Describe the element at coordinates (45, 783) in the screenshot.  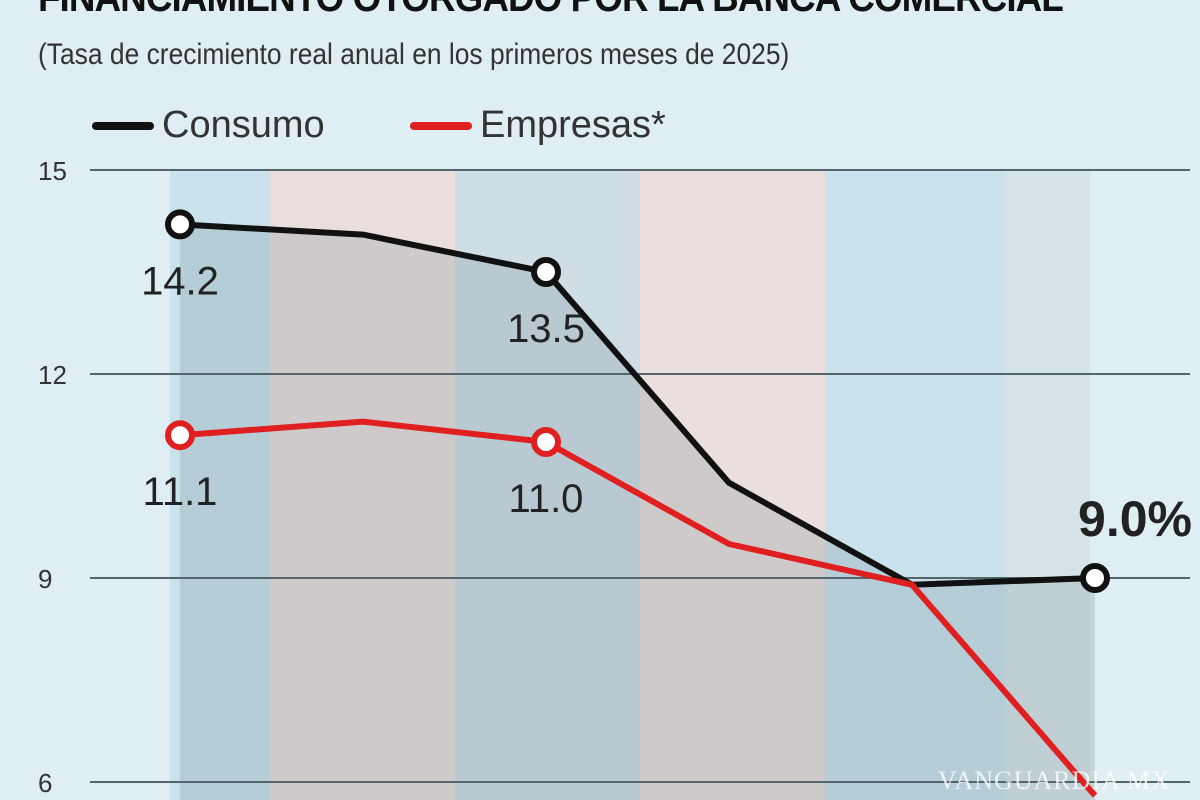
I see `y-tick-label: 6` at that location.